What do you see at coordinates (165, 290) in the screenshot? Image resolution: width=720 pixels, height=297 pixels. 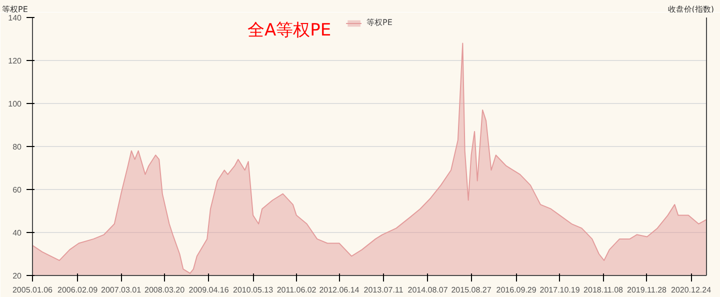 I see `x-tick-label: 2008.03.20` at bounding box center [165, 290].